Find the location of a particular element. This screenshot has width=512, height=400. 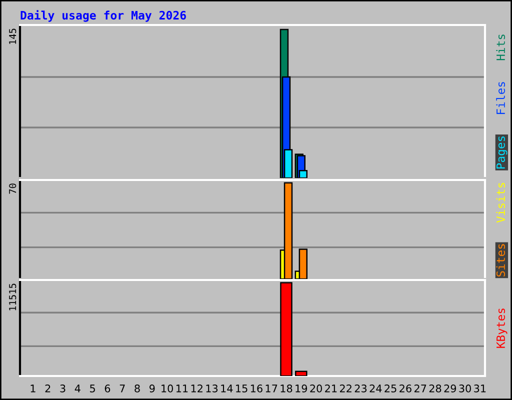

x-tick-label: 14 is located at coordinates (227, 388).